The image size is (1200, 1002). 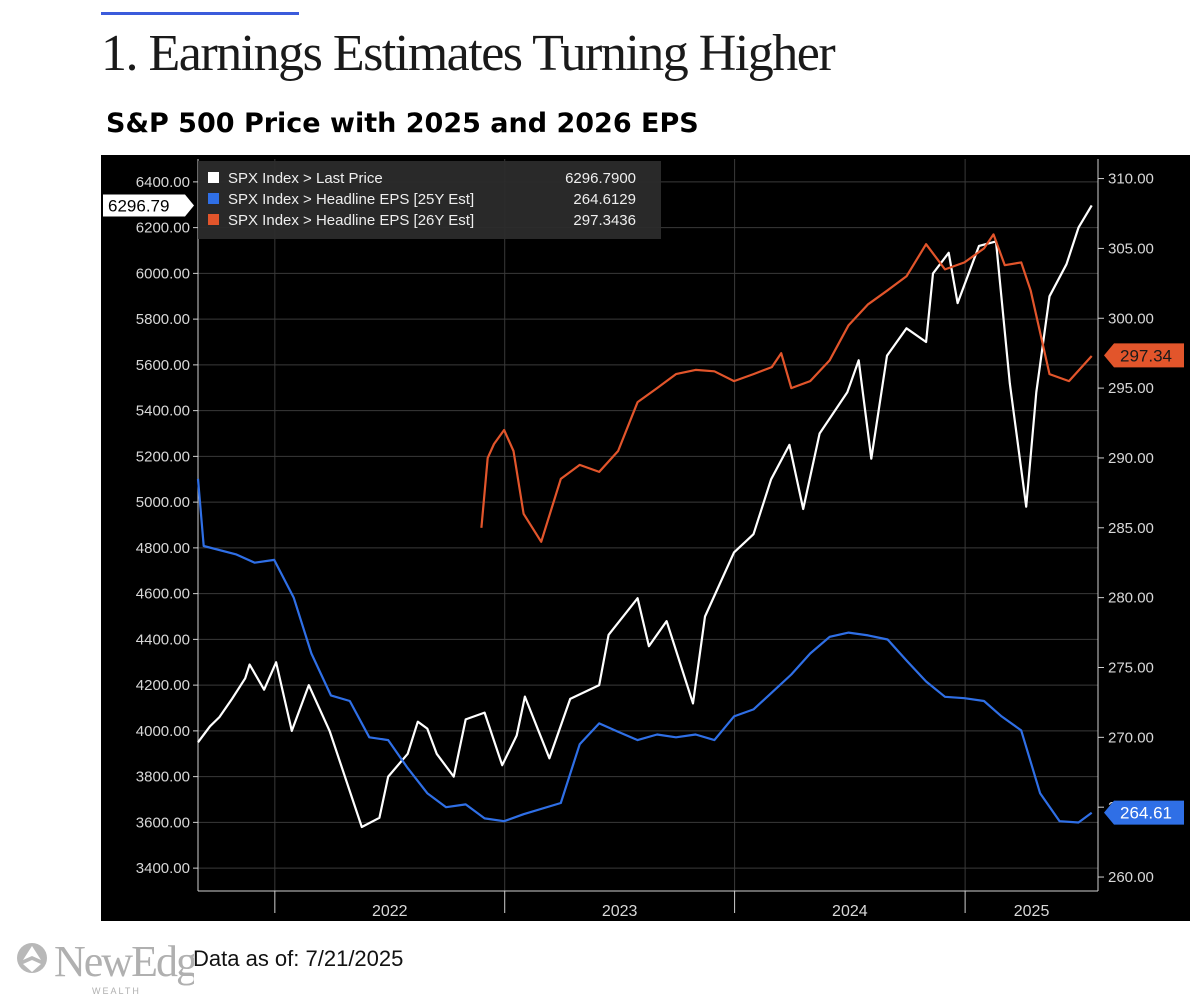 What do you see at coordinates (305, 178) in the screenshot?
I see `legend-label-1: SPX Index > Last Price` at bounding box center [305, 178].